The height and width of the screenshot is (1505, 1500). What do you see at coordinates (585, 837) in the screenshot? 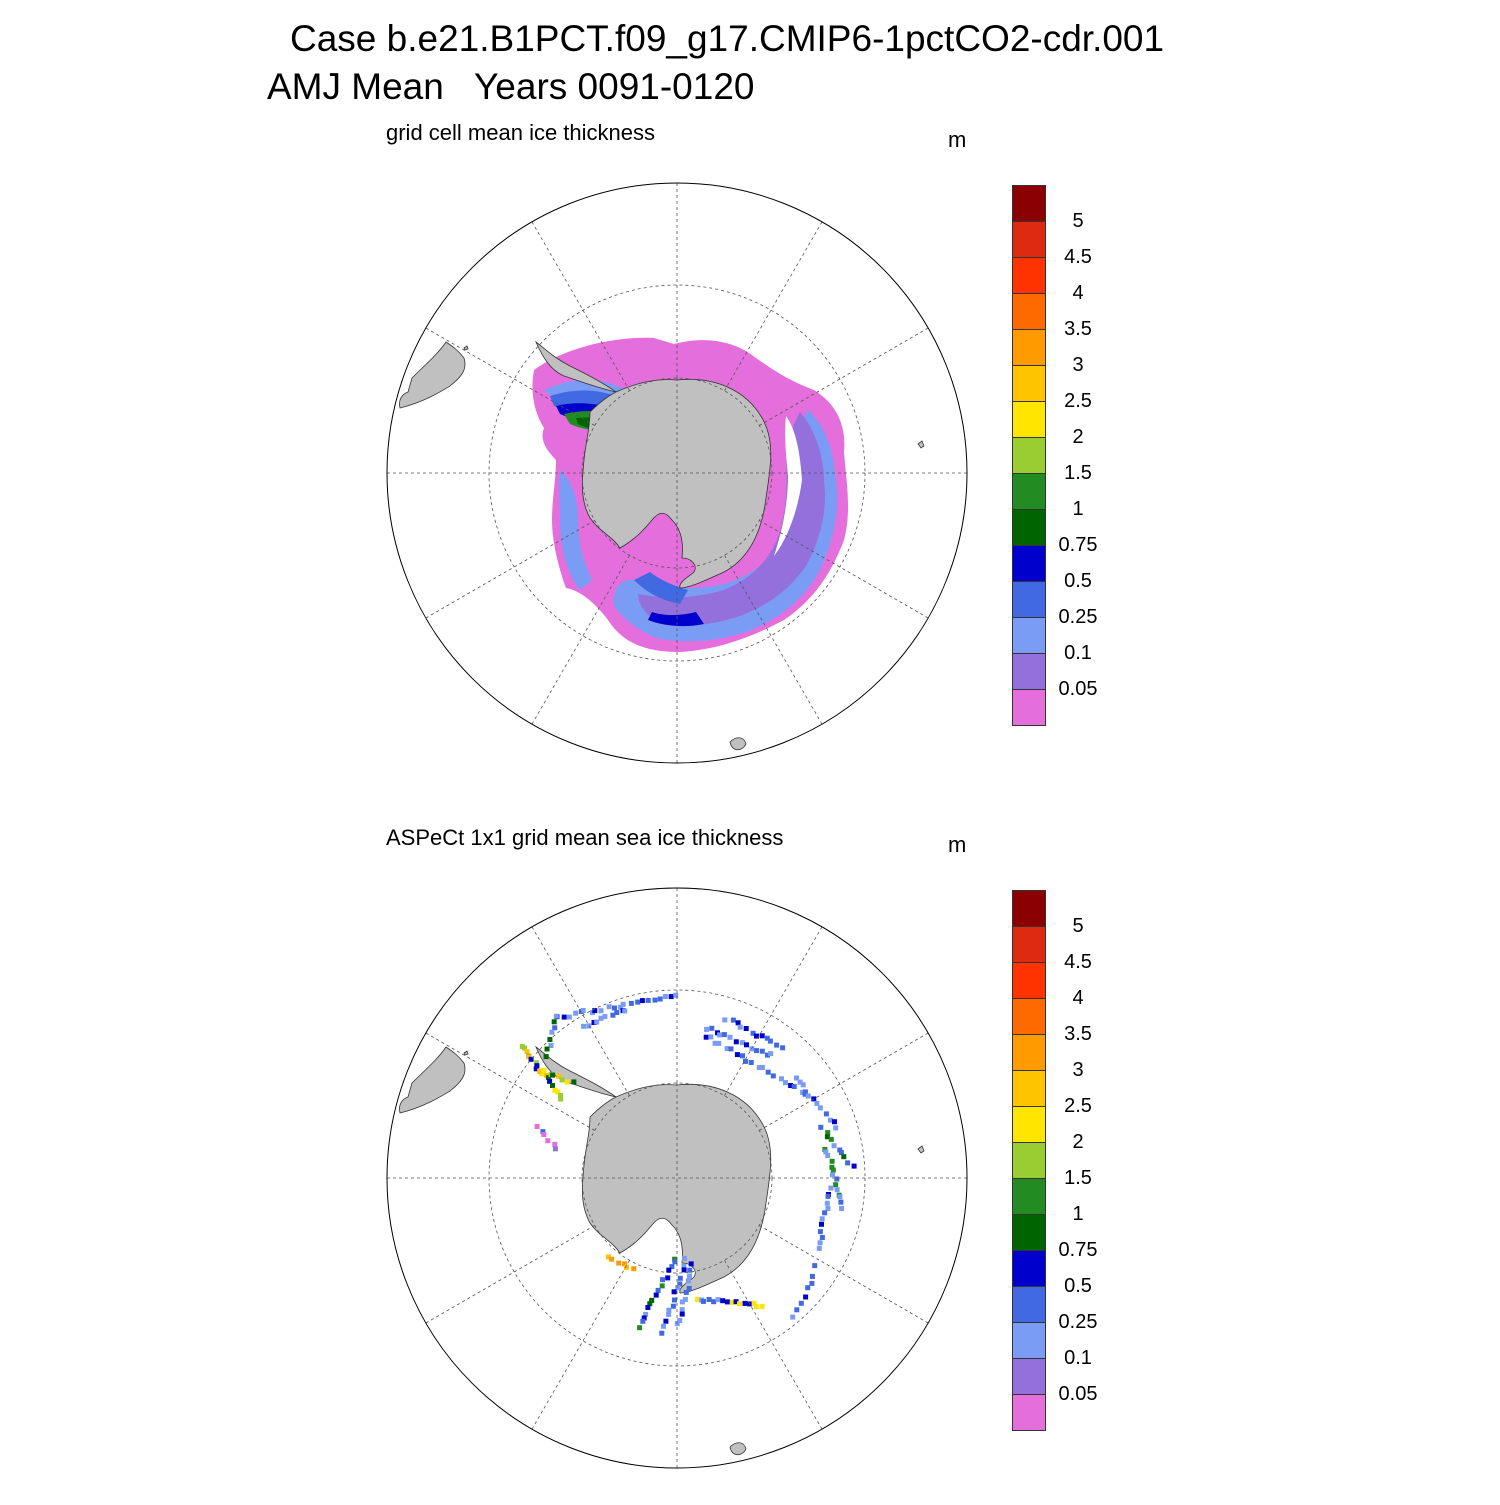
I see `panel-title: ASPeCt 1x1 grid mean sea ice thickness` at bounding box center [585, 837].